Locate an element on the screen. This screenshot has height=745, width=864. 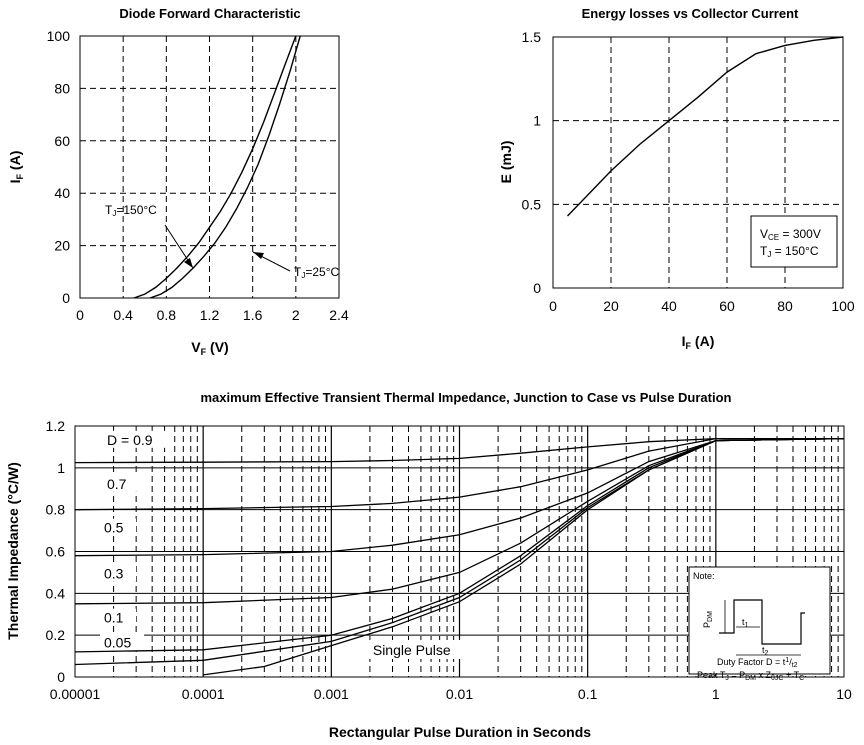
single-pulse-label: Single Pulse is located at coordinates (412, 650).